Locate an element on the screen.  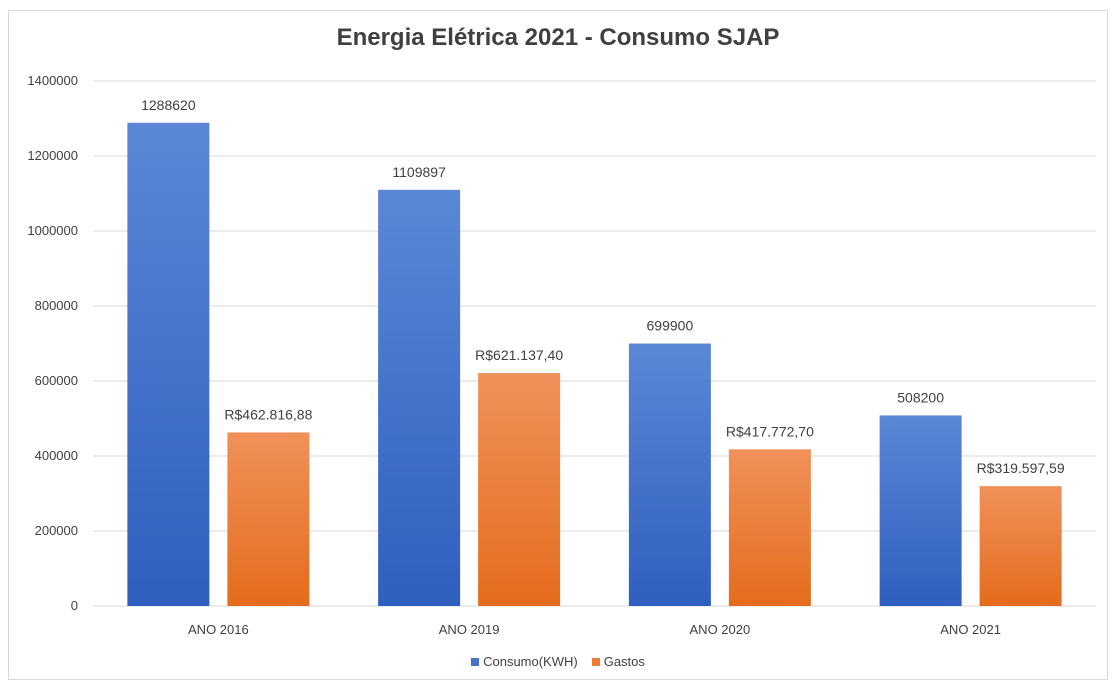
data-label: R$319.597,59 is located at coordinates (1021, 468).